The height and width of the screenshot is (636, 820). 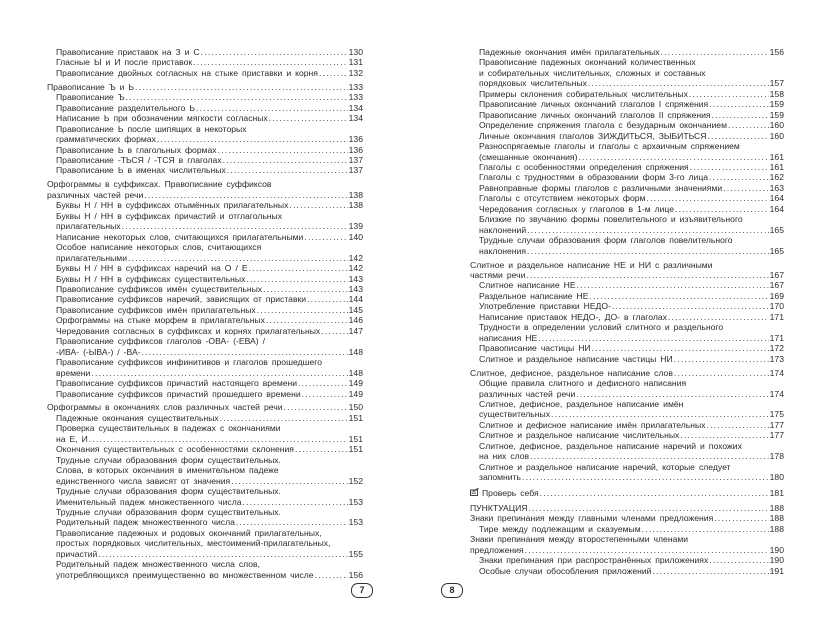 I want to click on toc-page-number: 134, so click(x=355, y=107).